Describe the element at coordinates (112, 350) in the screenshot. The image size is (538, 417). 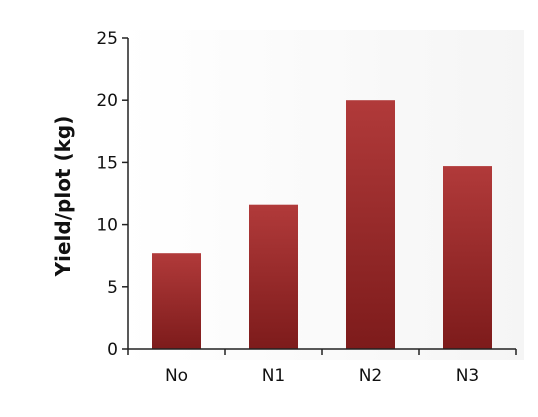
I see `y-tick-label-0: 0` at that location.